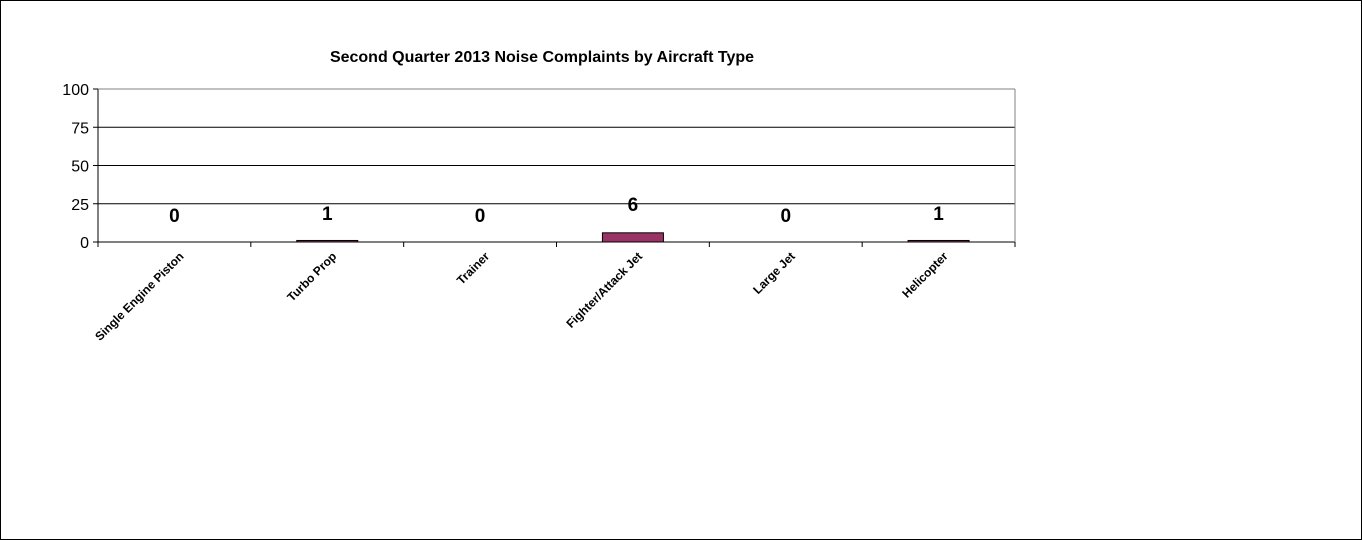  I want to click on y-tick-label: 25, so click(80, 205).